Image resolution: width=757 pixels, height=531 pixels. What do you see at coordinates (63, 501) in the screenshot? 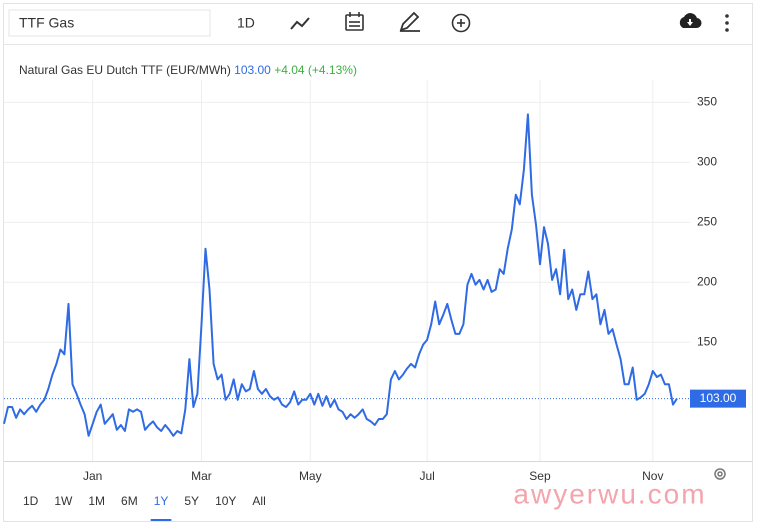
I see `range-button: 1W` at bounding box center [63, 501].